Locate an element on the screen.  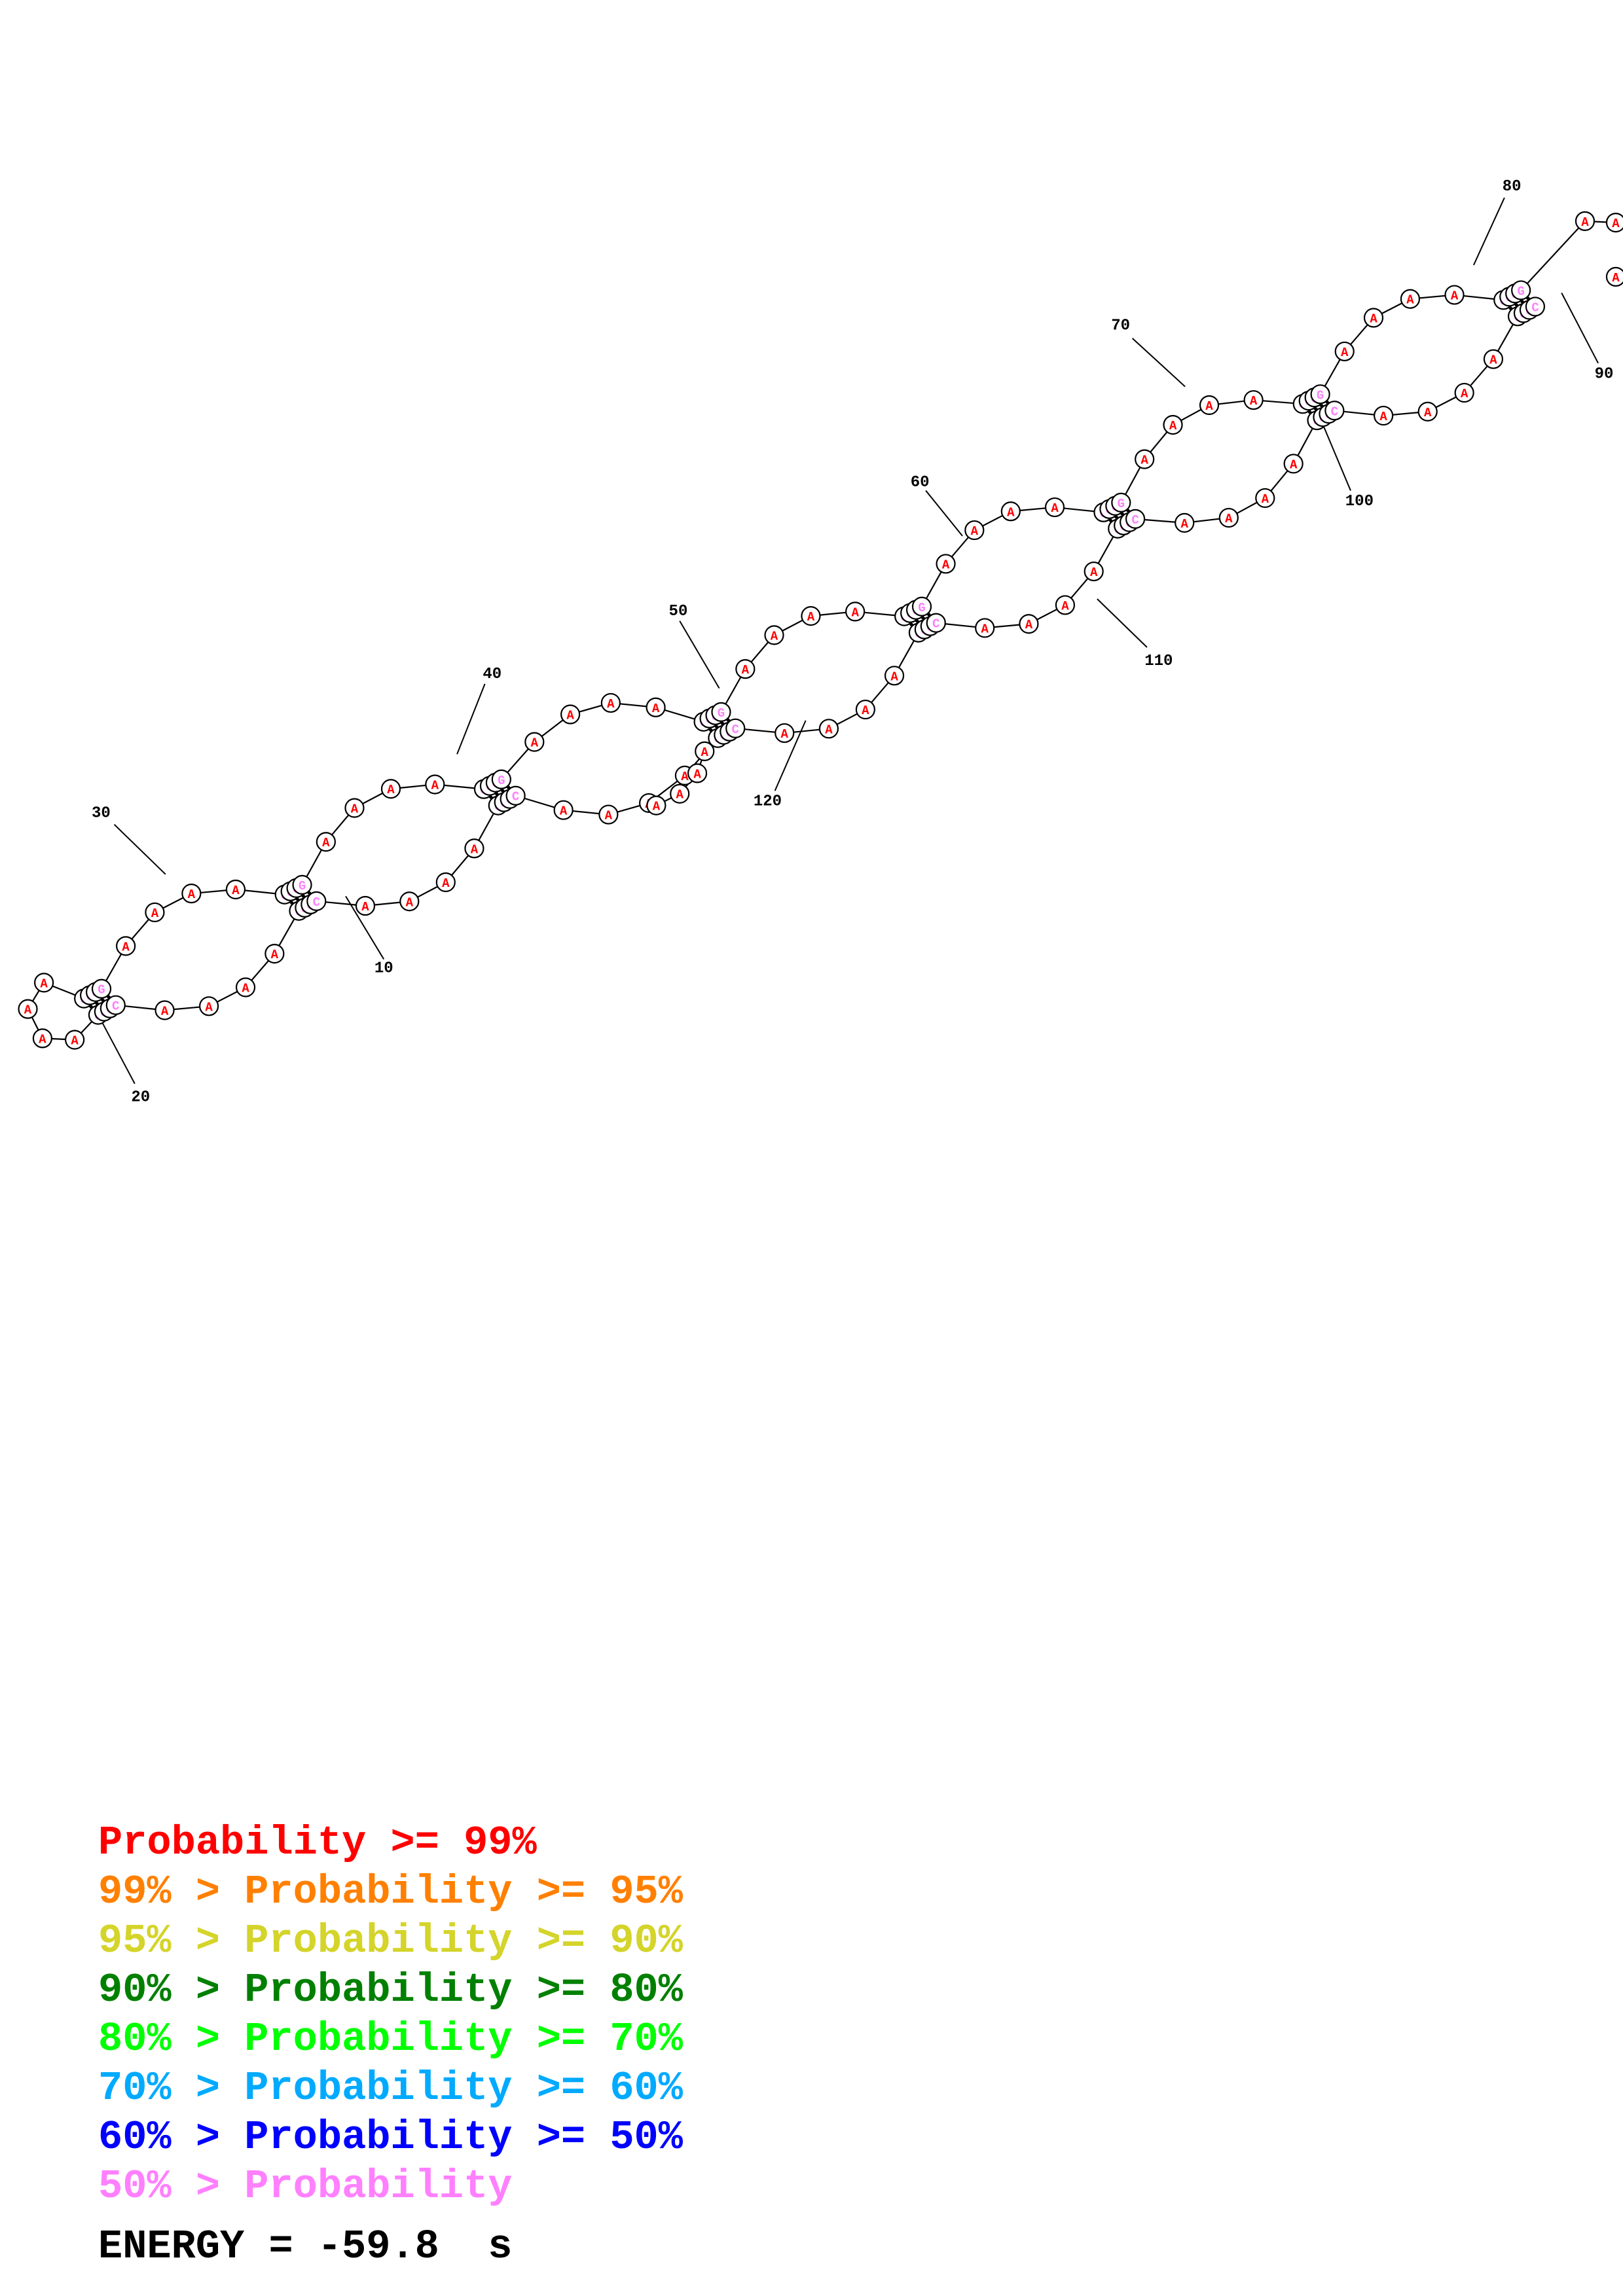
legend-row-2: 95% > Probability >= 90% is located at coordinates (523, 1940).